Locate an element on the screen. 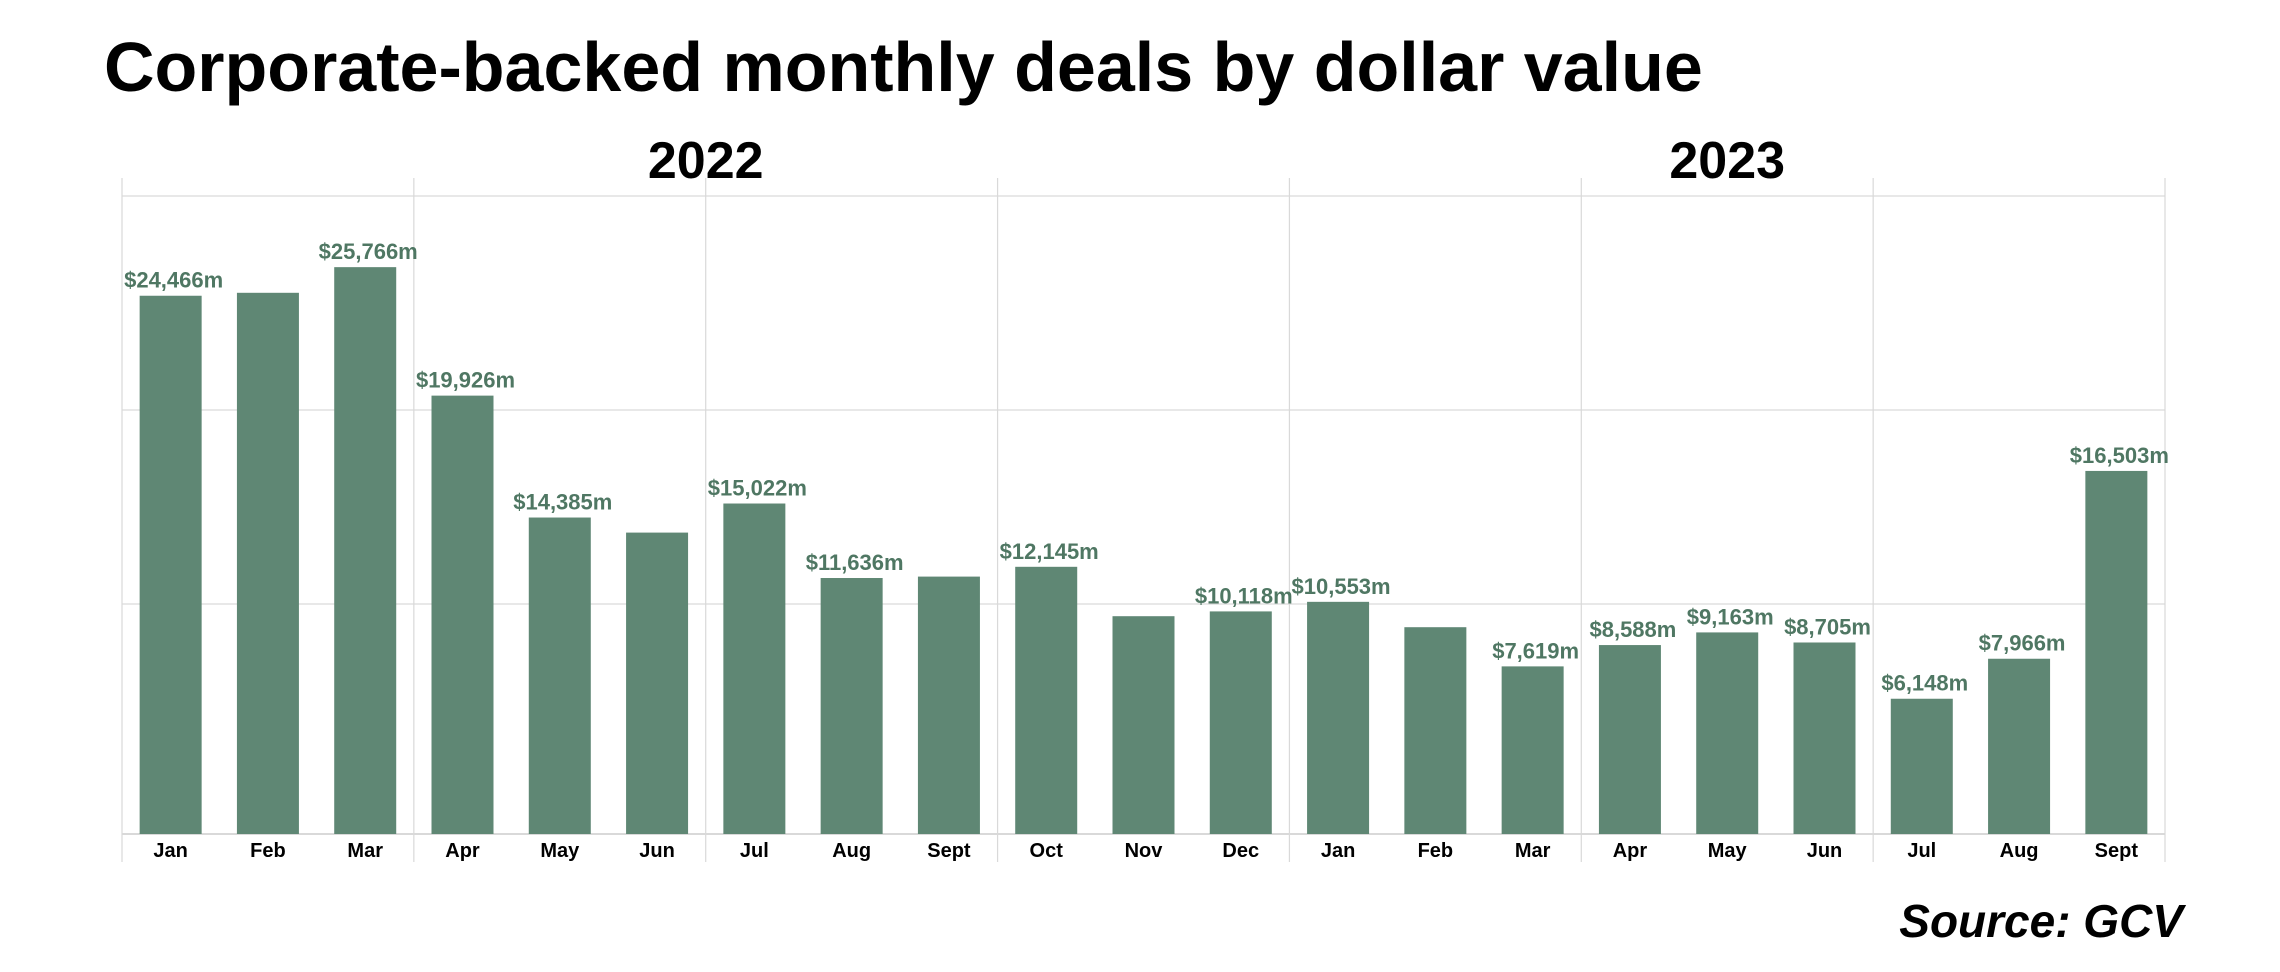  data-label: $16,503m is located at coordinates (2119, 455).